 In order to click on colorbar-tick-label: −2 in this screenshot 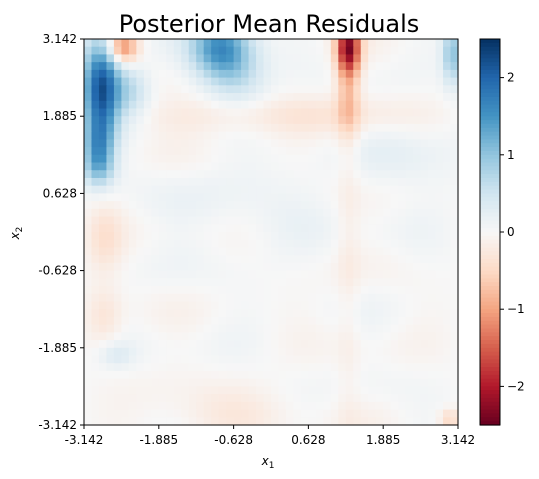, I will do `click(516, 386)`.